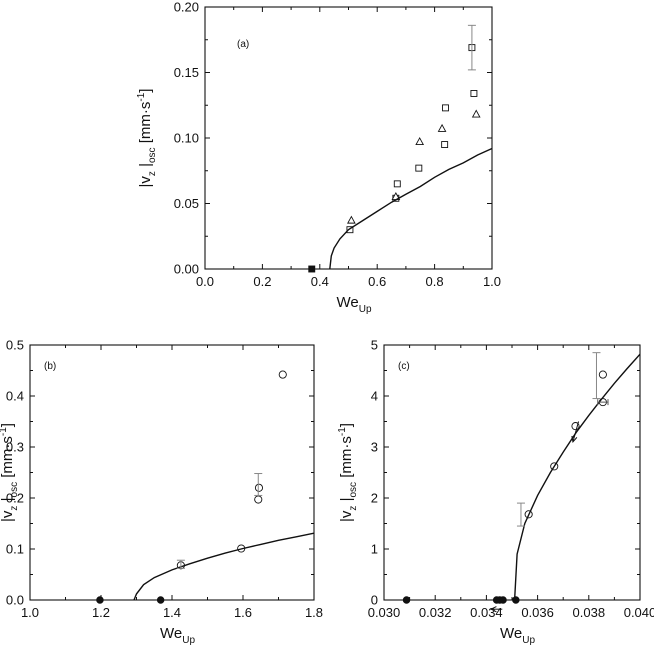 The width and height of the screenshot is (654, 659). I want to click on y-tick-label: 0.1, so click(15, 549).